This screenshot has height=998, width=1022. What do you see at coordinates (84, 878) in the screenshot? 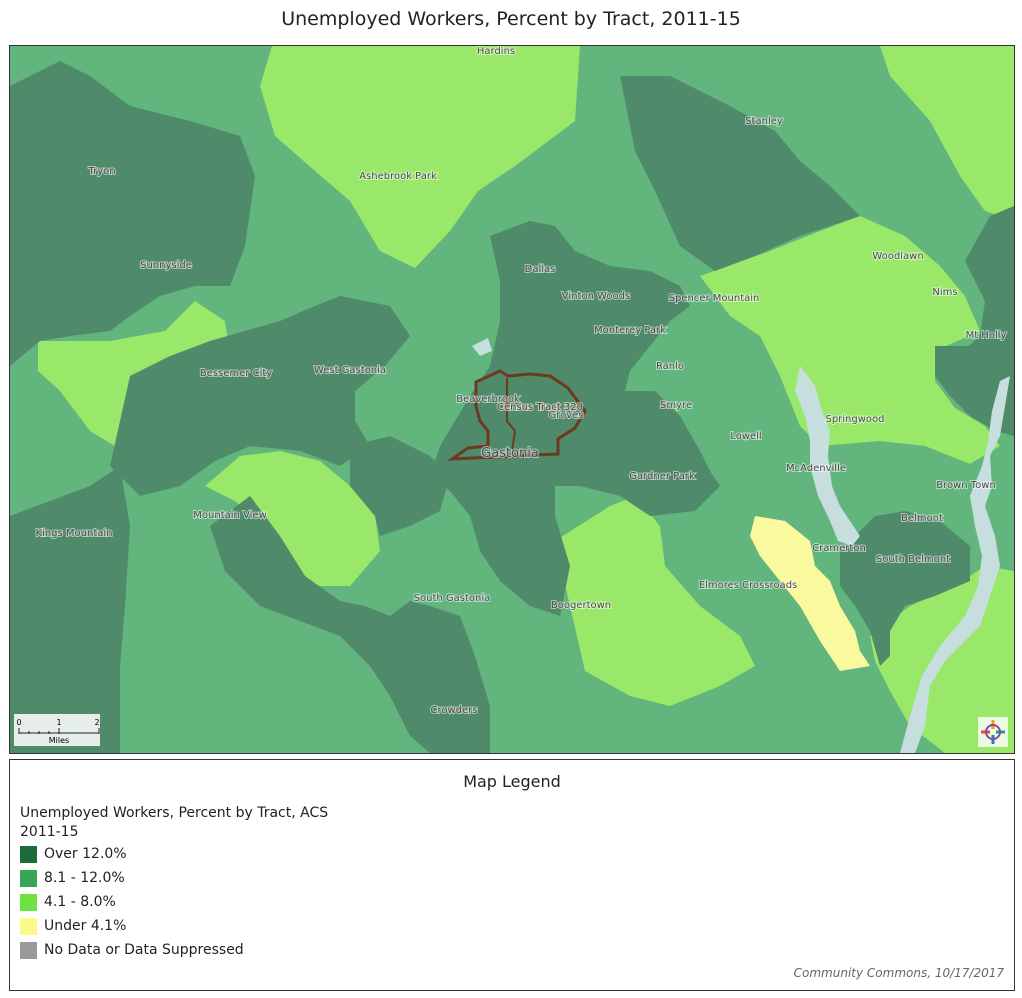
I see `legend-label: 8.1 - 12.0%` at bounding box center [84, 878].